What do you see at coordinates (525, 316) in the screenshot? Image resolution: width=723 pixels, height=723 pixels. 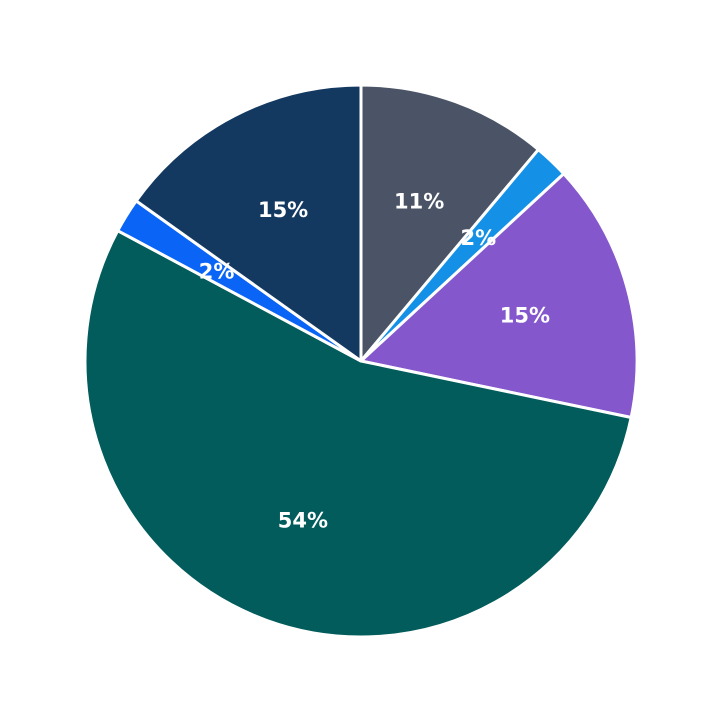 I see `pie-slice-label-3: 15%` at bounding box center [525, 316].